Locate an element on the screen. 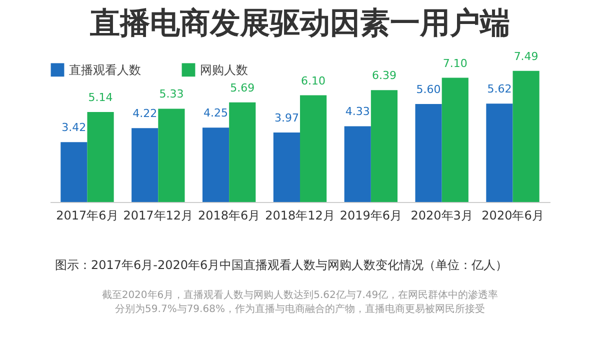 The image size is (600, 339). chart-title: 直播电商发展驱动因素一用户端 is located at coordinates (299, 23).